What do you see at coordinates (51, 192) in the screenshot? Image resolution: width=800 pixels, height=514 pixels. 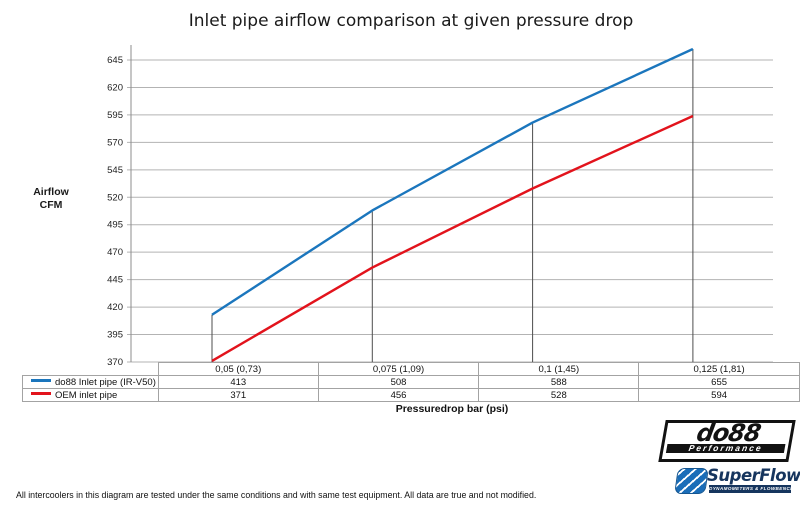 I see `y-axis-title-line1: Airflow` at bounding box center [51, 192].